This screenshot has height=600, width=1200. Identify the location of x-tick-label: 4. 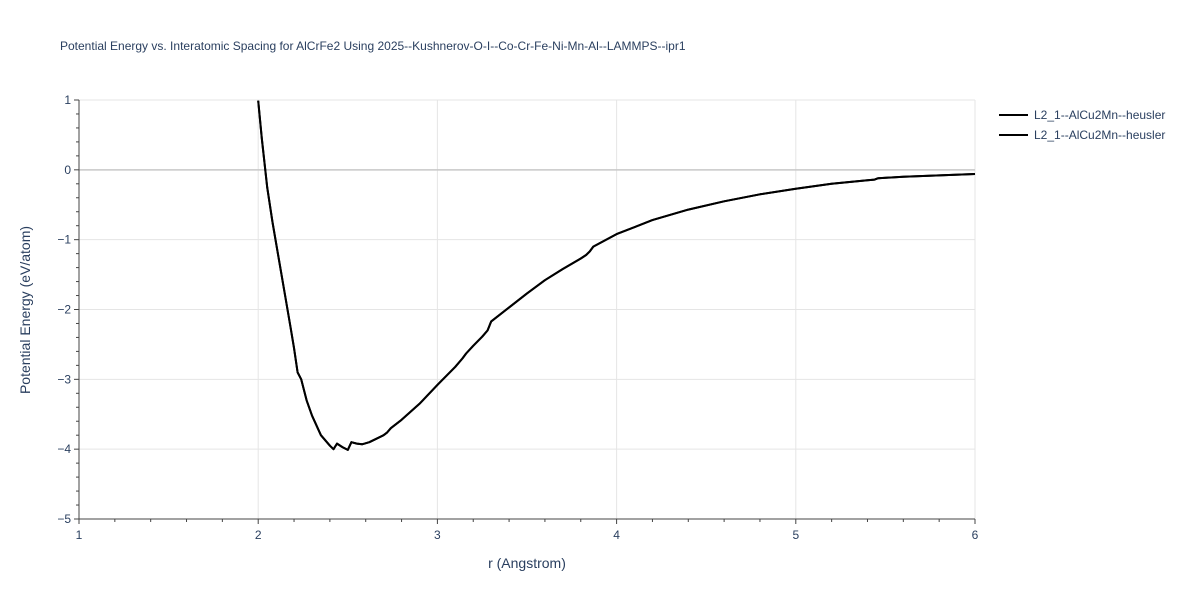
(616, 535).